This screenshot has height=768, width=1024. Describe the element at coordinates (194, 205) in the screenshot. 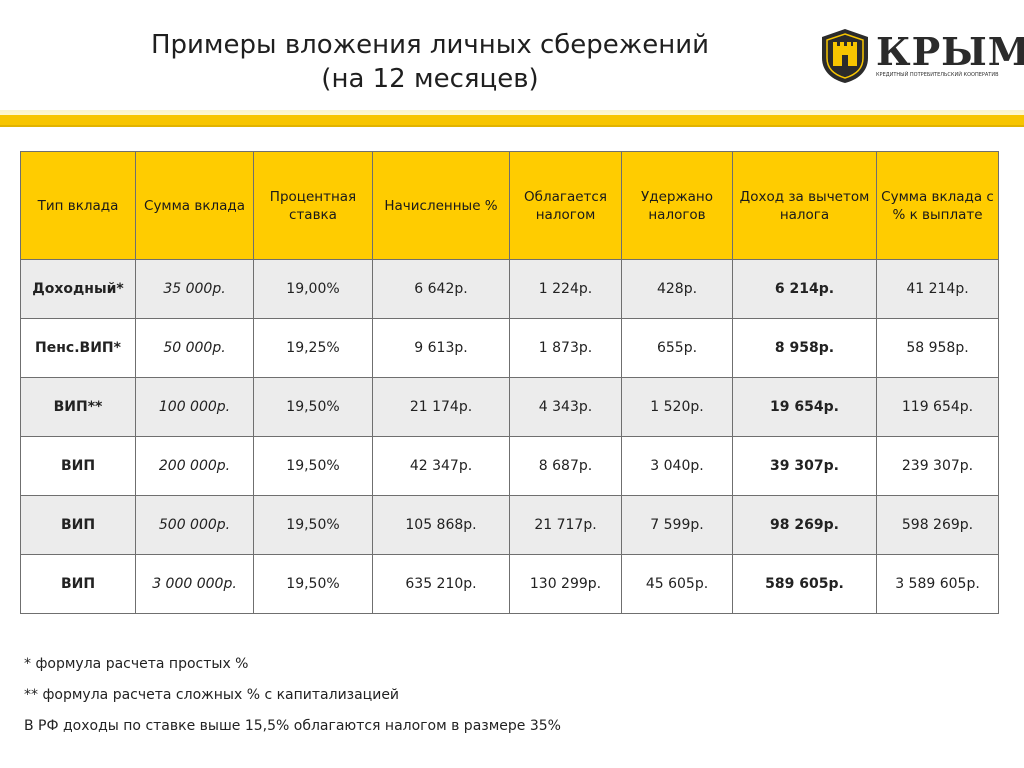

I see `header-deposit-amount: Сумма вклада` at that location.